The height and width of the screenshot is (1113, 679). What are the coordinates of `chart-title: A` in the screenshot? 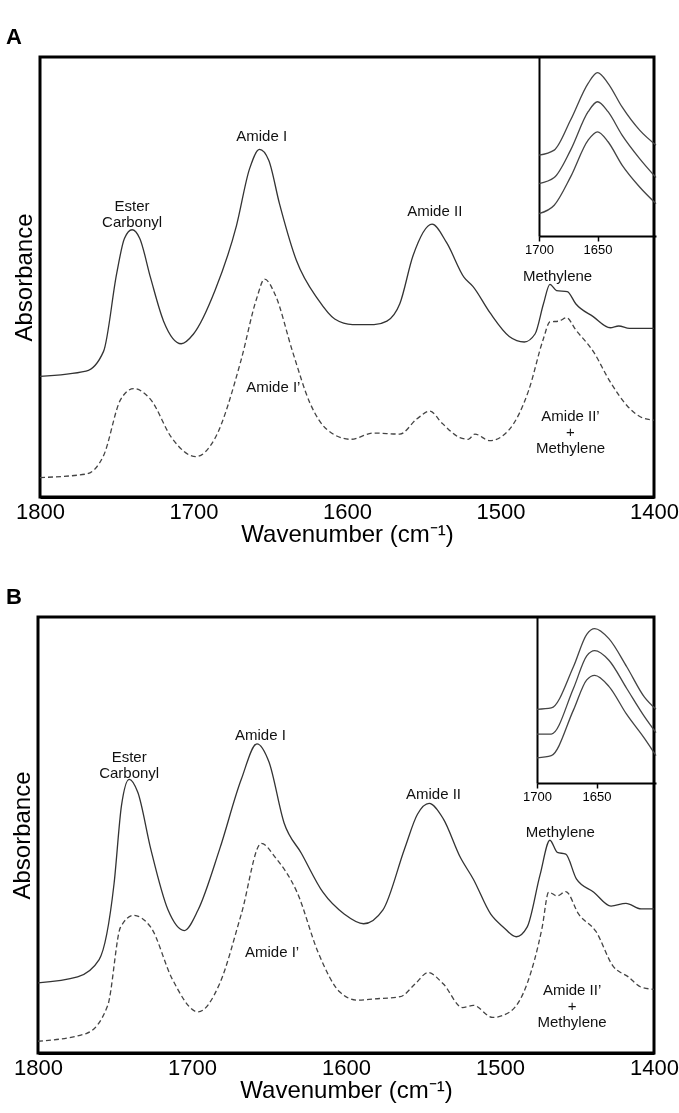 It's located at (14, 36).